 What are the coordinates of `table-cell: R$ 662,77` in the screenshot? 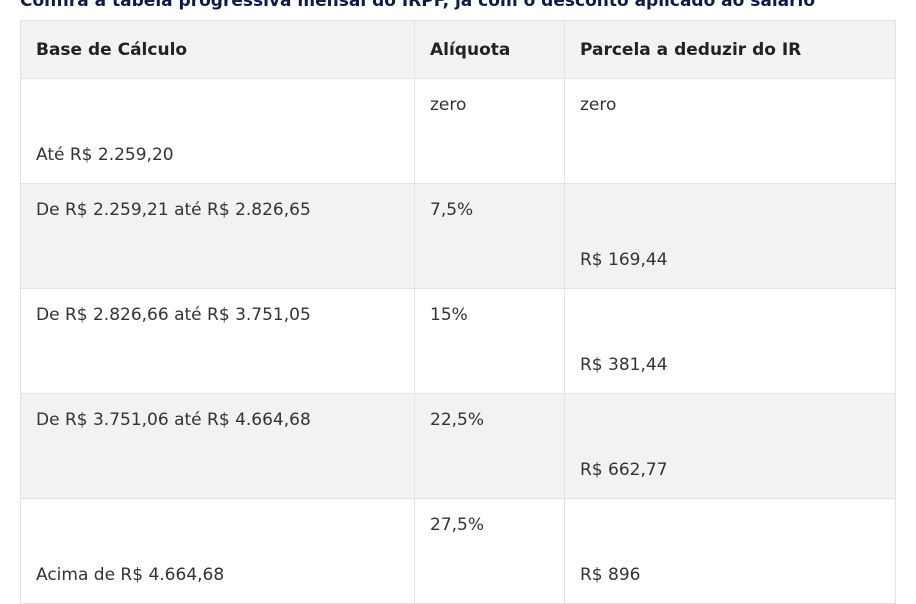 It's located at (730, 446).